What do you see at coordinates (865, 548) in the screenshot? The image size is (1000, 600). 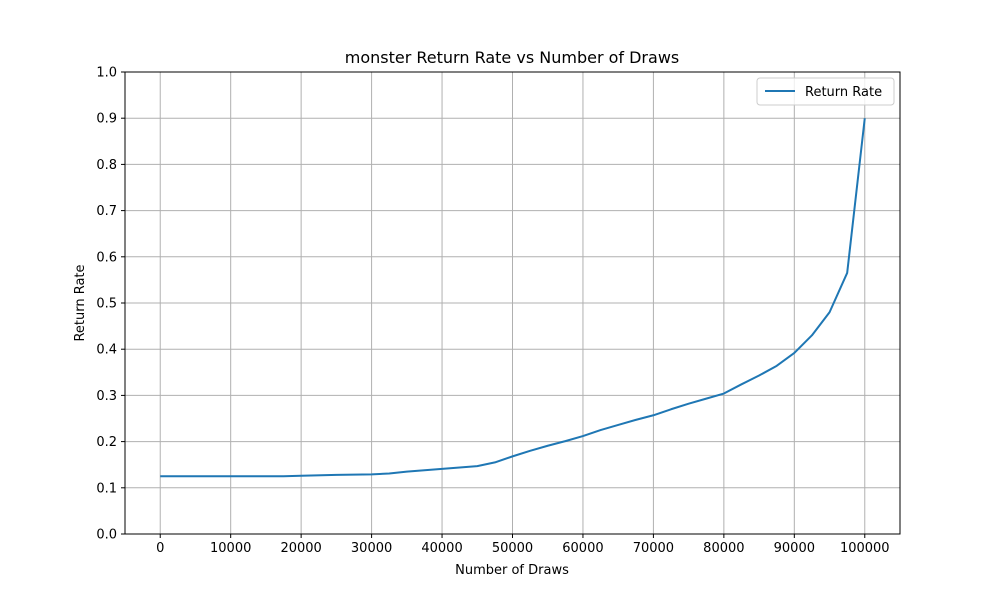 I see `x-tick-label: 100000` at bounding box center [865, 548].